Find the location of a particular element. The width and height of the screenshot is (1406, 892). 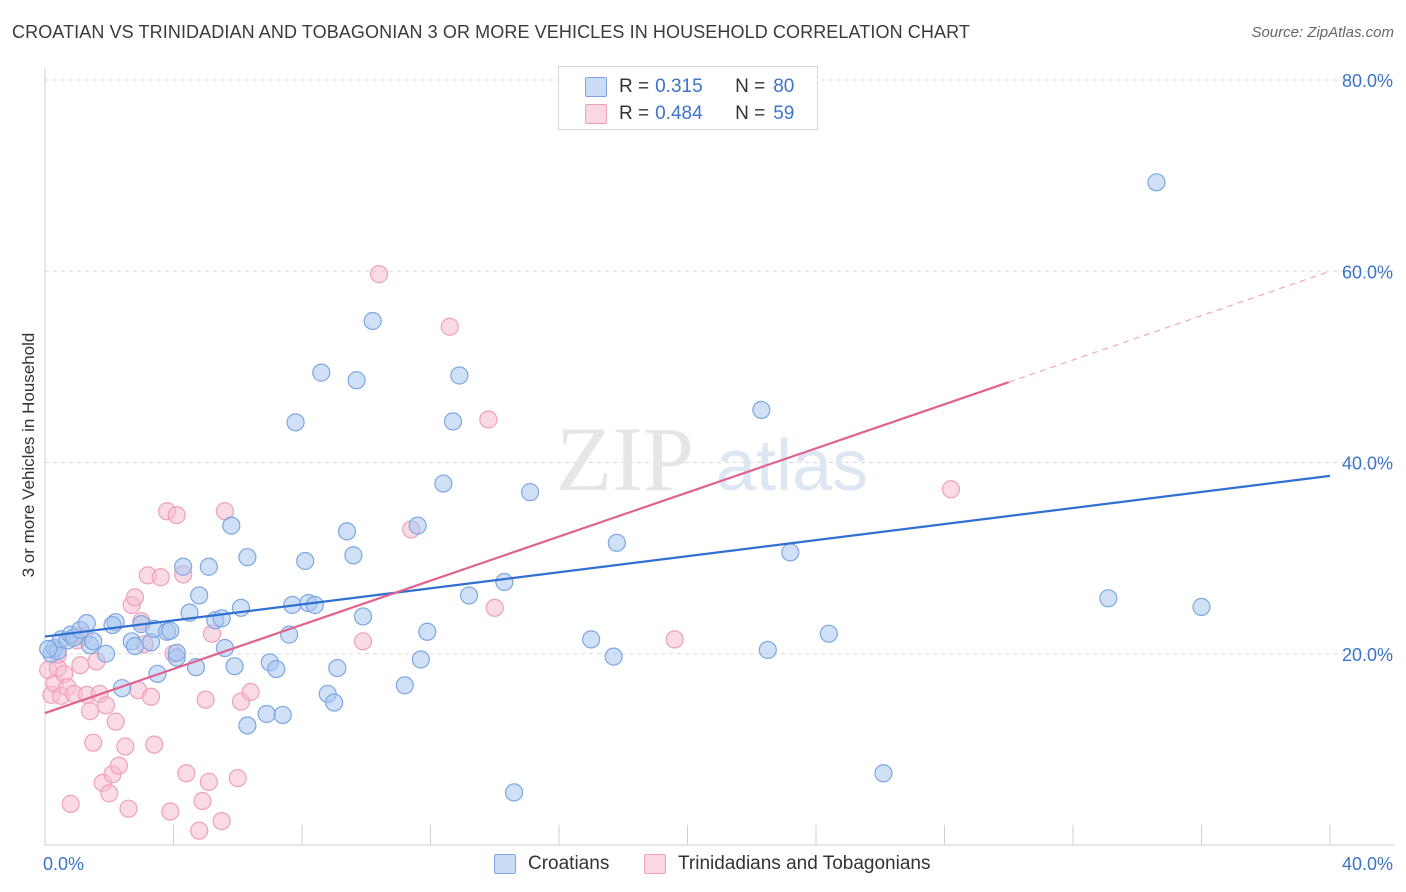

legend-r-value: 0.484 is located at coordinates (679, 113).